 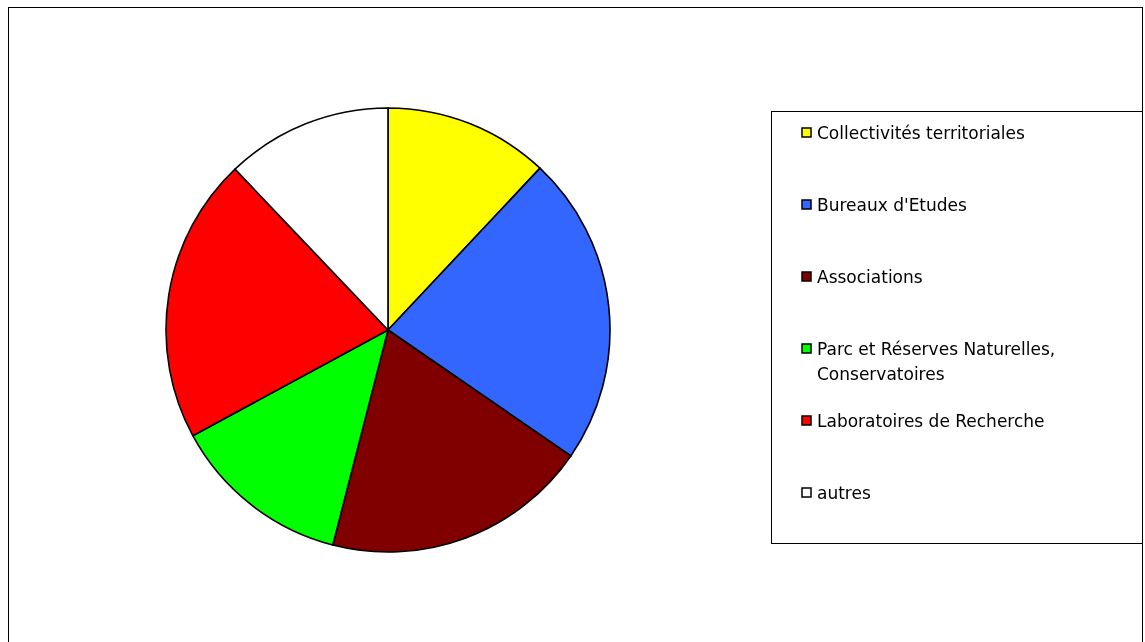 What do you see at coordinates (844, 493) in the screenshot?
I see `legend-label: autres` at bounding box center [844, 493].